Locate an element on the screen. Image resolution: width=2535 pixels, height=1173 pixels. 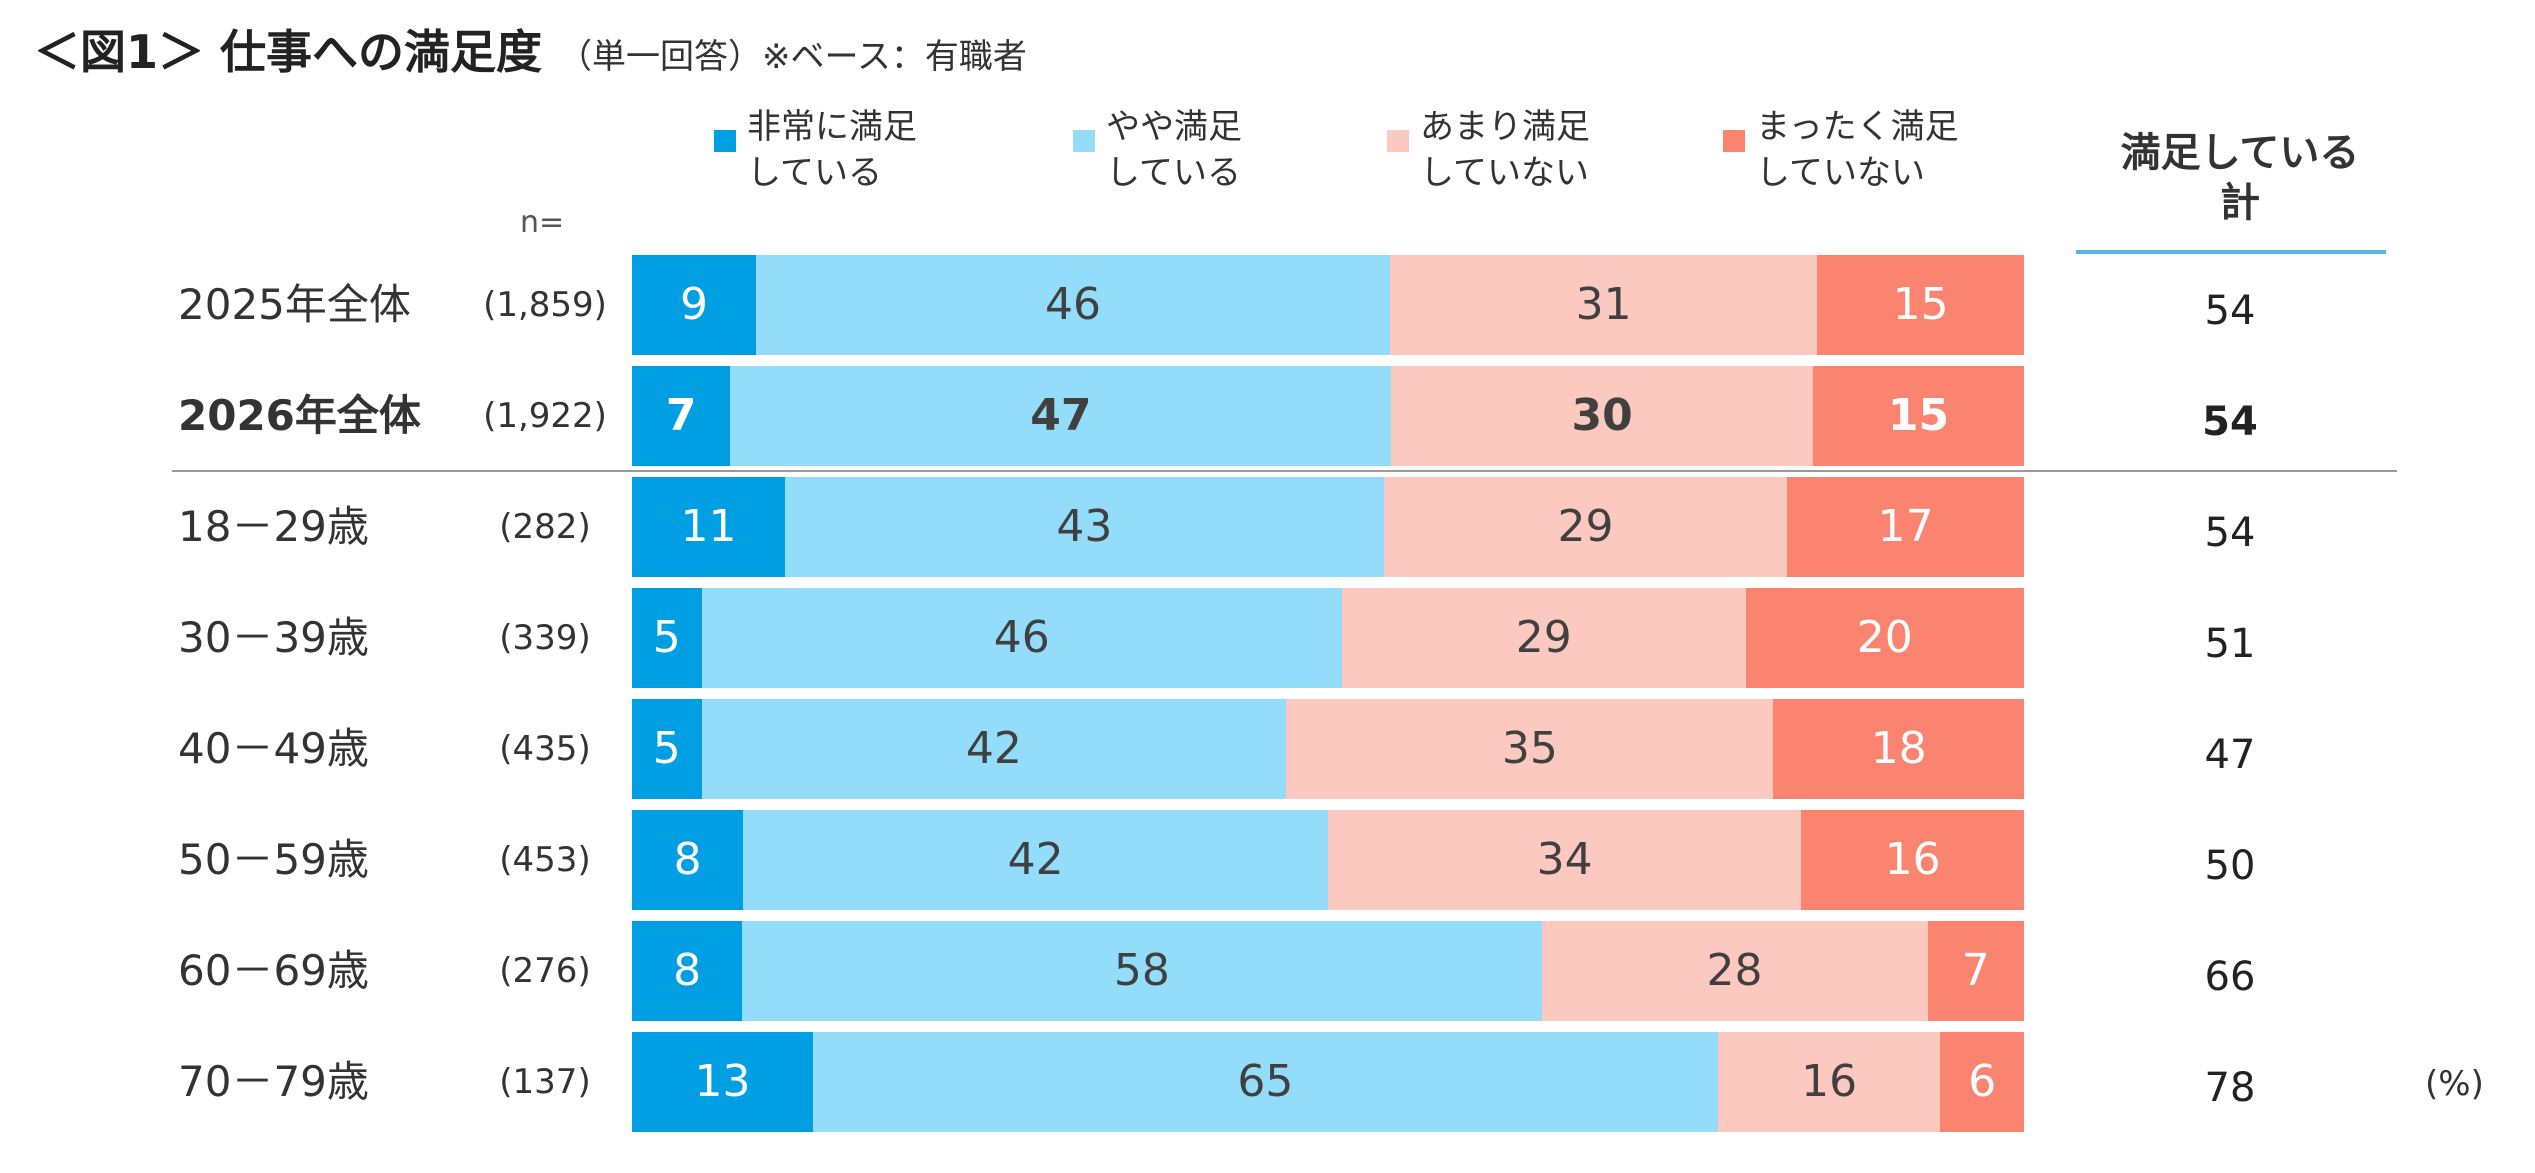
sample-size-label: (453) is located at coordinates (545, 860).